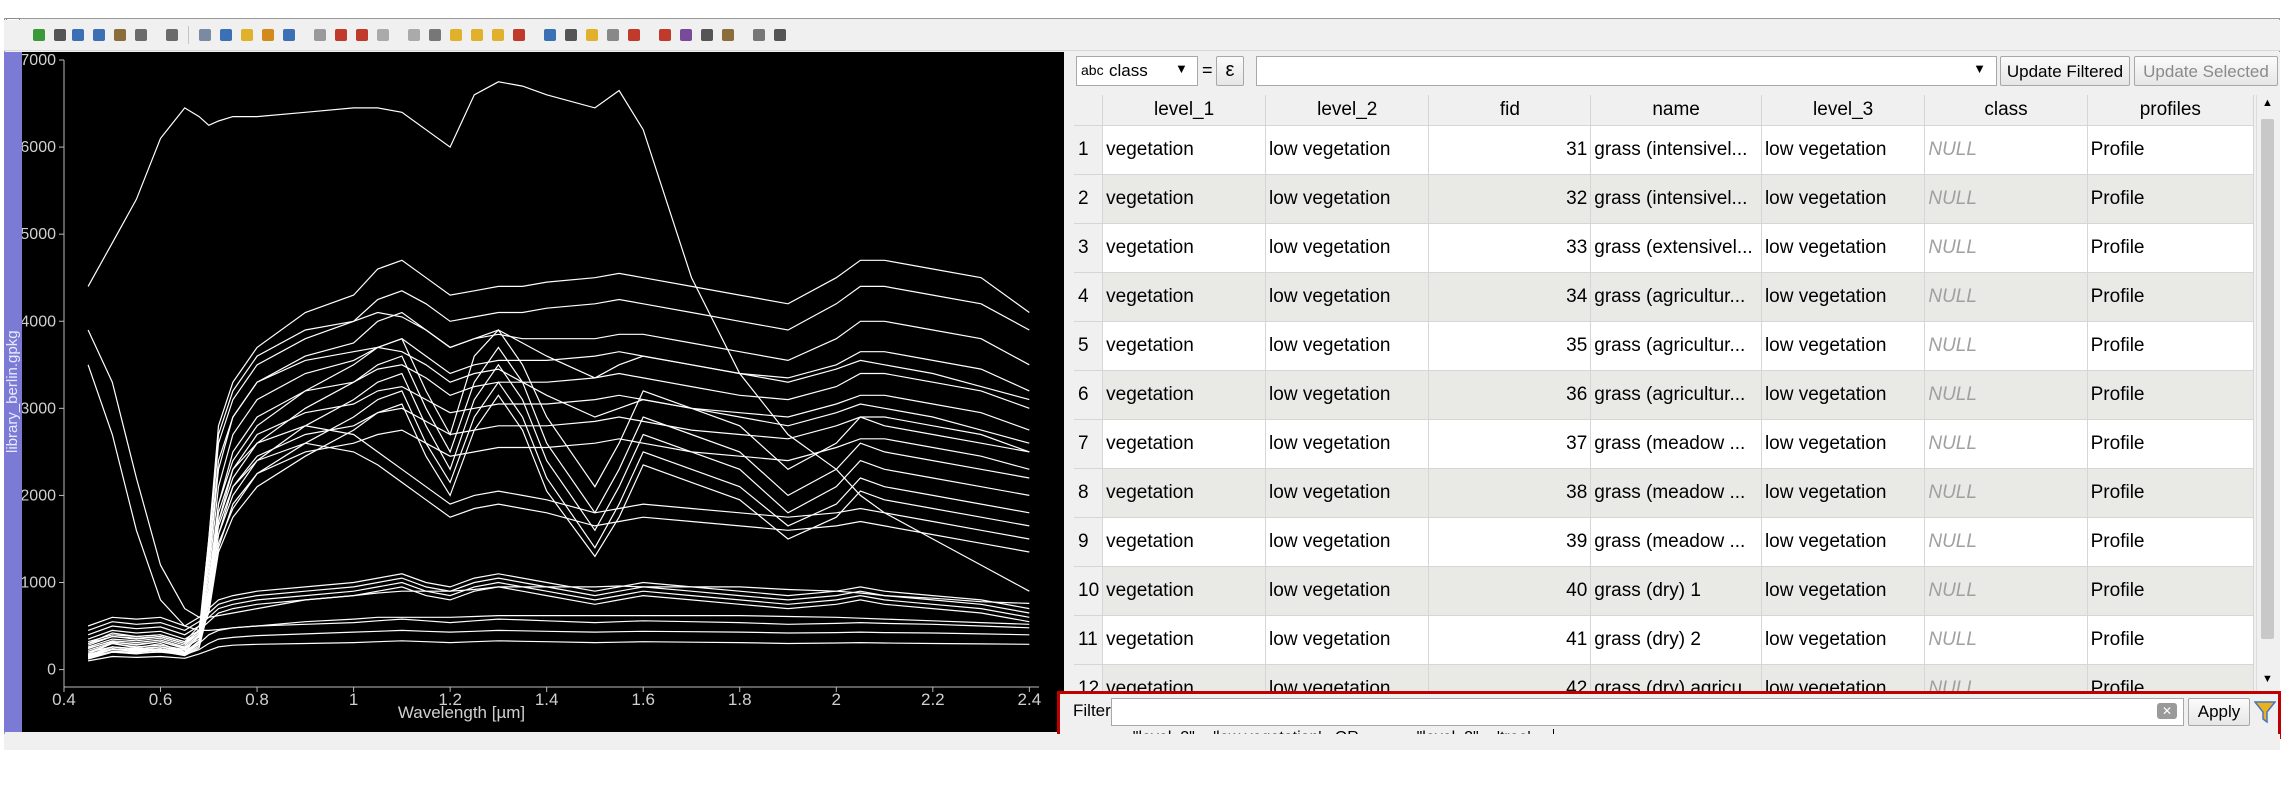 This screenshot has width=2286, height=803. Describe the element at coordinates (477, 35) in the screenshot. I see `select-all-icon` at that location.